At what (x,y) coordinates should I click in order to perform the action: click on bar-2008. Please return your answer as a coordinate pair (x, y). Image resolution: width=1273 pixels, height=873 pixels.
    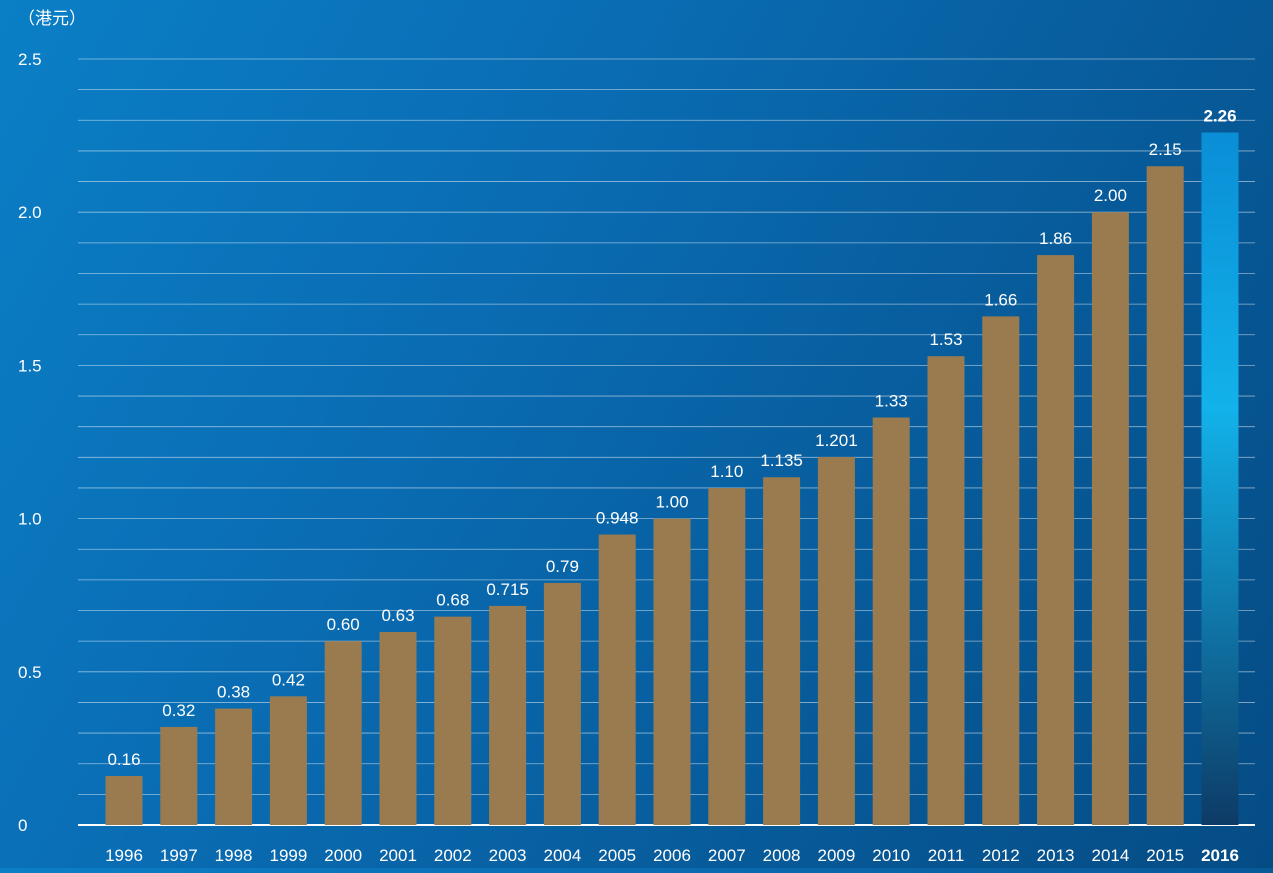
    Looking at the image, I should click on (782, 651).